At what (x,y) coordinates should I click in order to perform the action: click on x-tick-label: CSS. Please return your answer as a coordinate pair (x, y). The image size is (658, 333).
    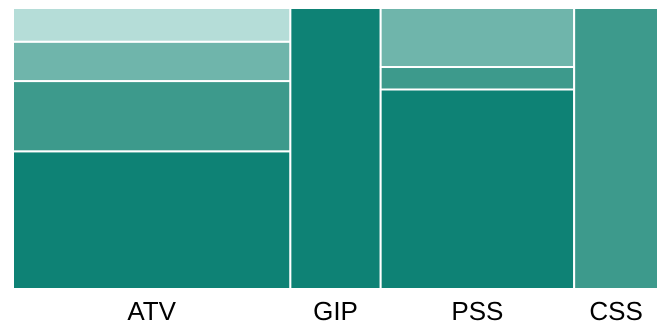
    Looking at the image, I should click on (615, 311).